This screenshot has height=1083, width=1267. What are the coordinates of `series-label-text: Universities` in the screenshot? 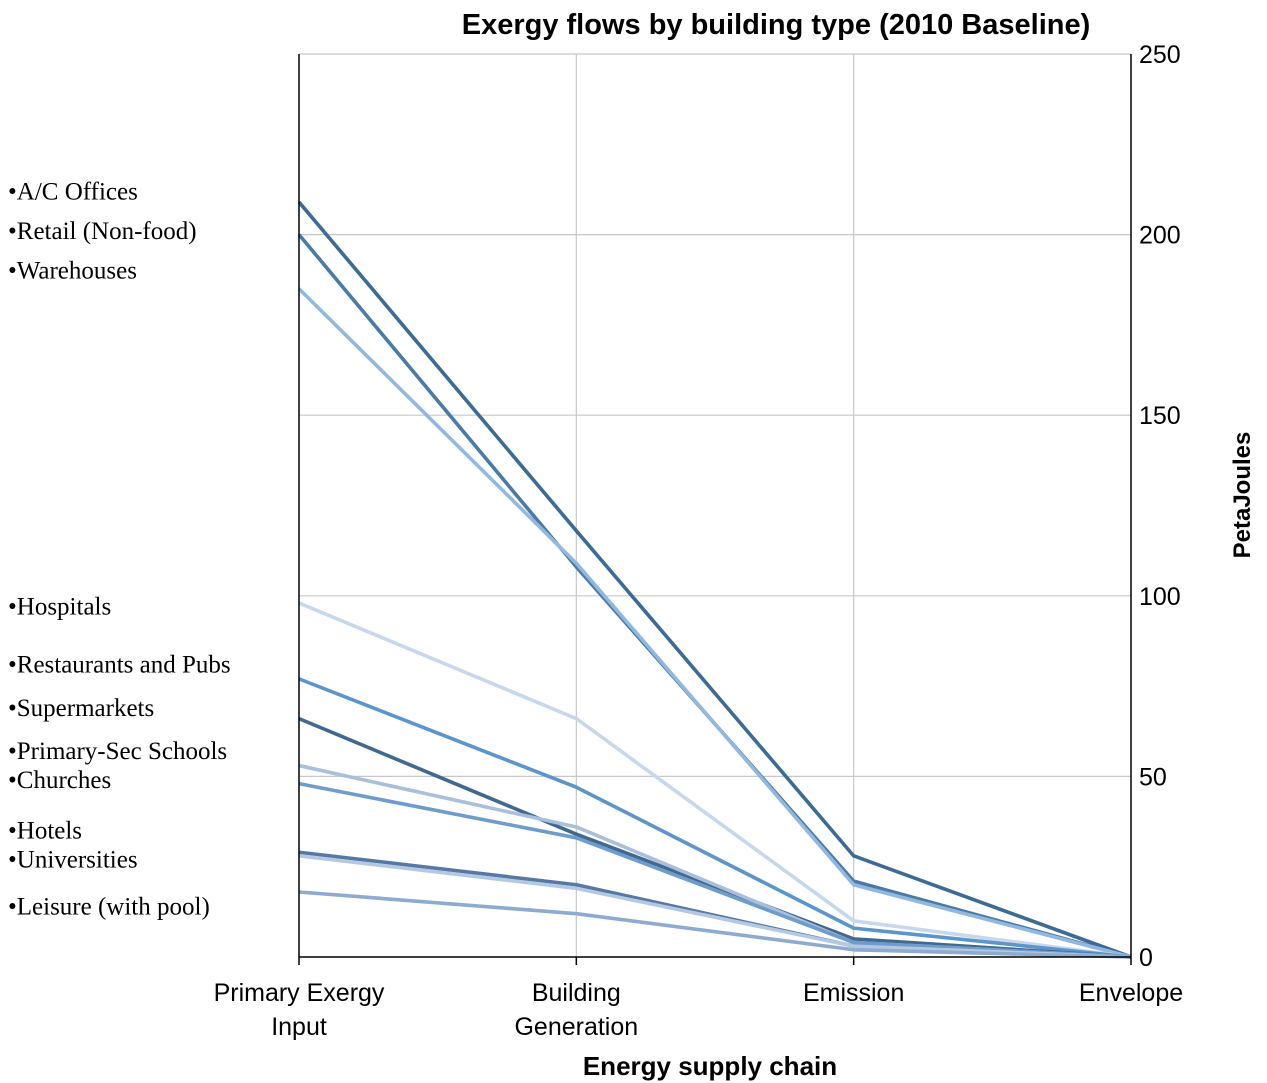 It's located at (77, 859).